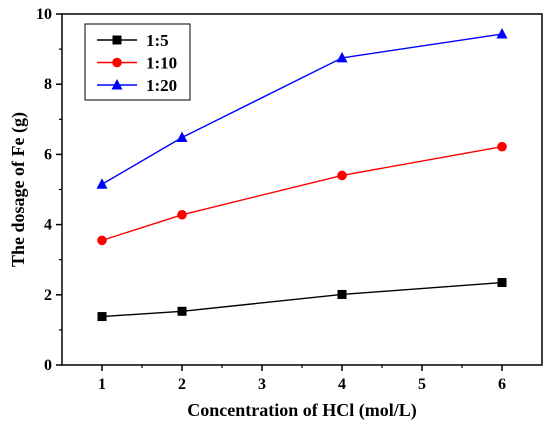 This screenshot has width=550, height=427. I want to click on x-tick-label: 2, so click(182, 384).